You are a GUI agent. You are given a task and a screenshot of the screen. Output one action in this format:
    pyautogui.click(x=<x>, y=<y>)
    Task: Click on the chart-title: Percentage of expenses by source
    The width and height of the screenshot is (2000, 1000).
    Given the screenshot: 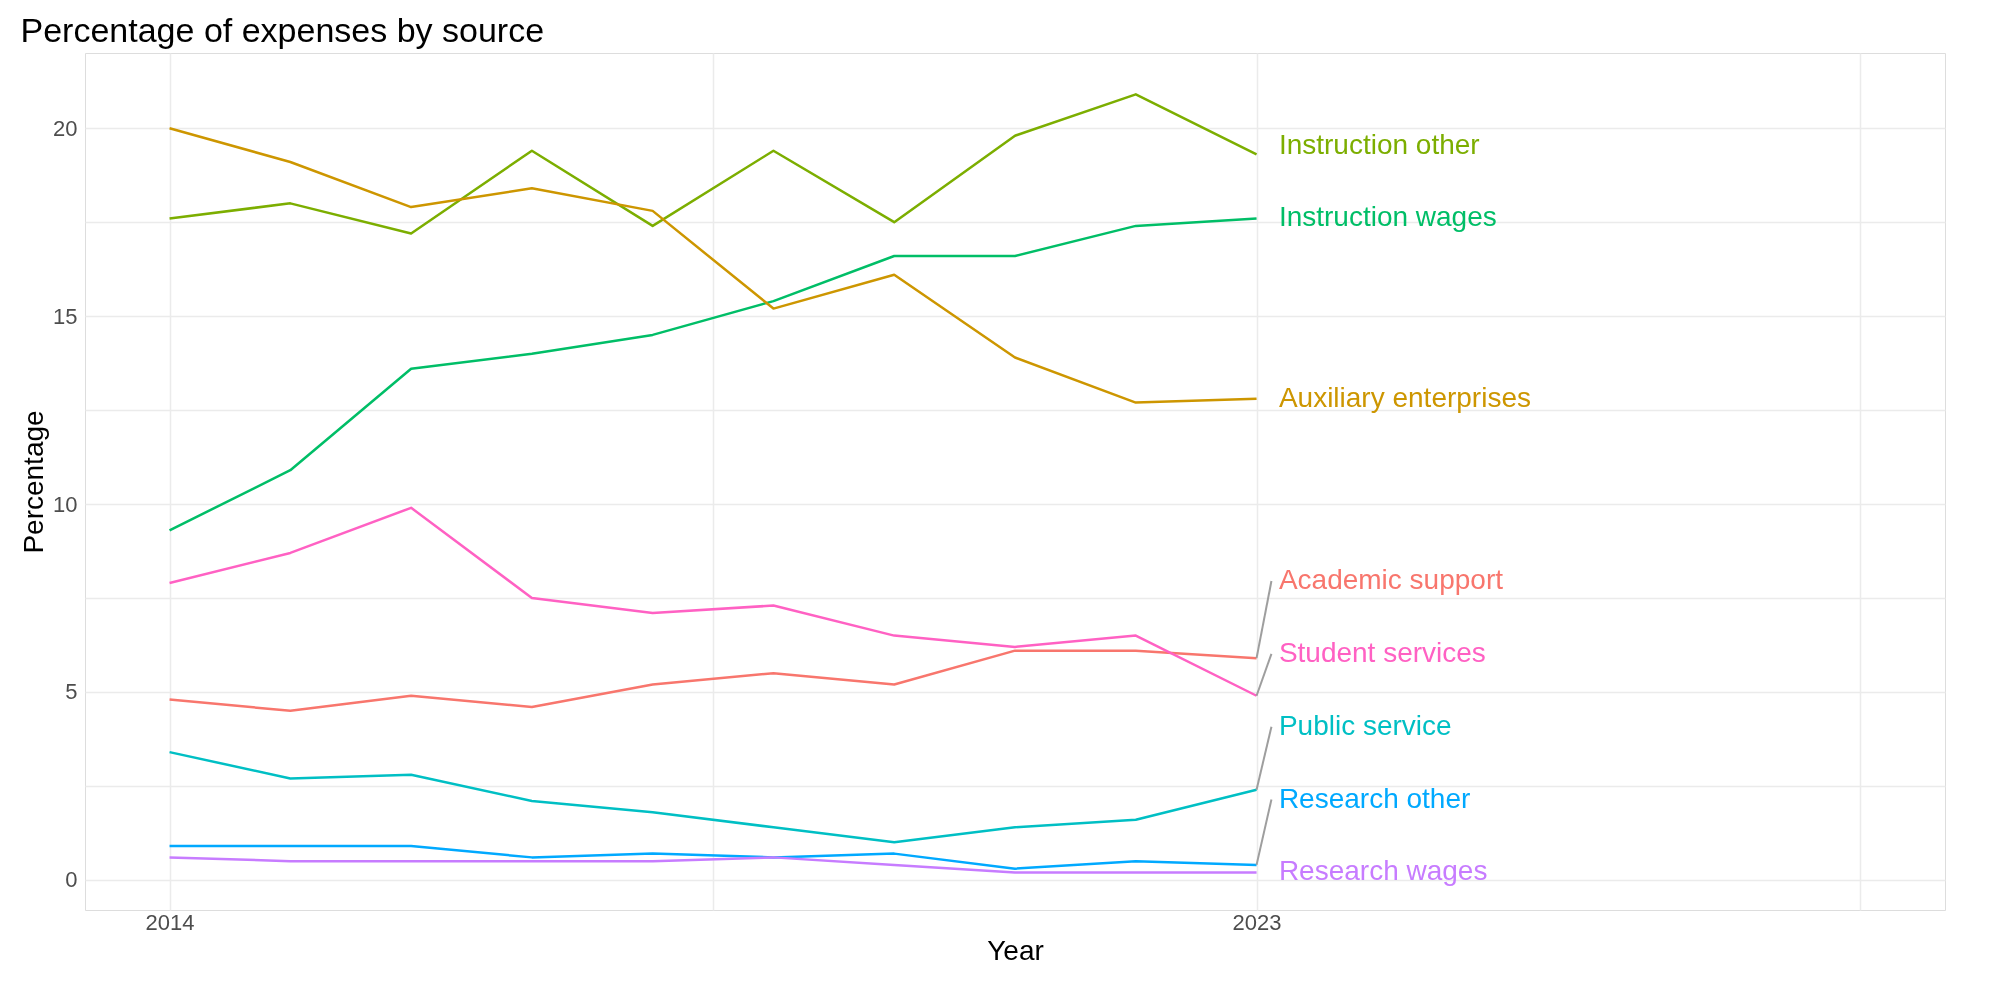 What is the action you would take?
    pyautogui.click(x=282, y=30)
    